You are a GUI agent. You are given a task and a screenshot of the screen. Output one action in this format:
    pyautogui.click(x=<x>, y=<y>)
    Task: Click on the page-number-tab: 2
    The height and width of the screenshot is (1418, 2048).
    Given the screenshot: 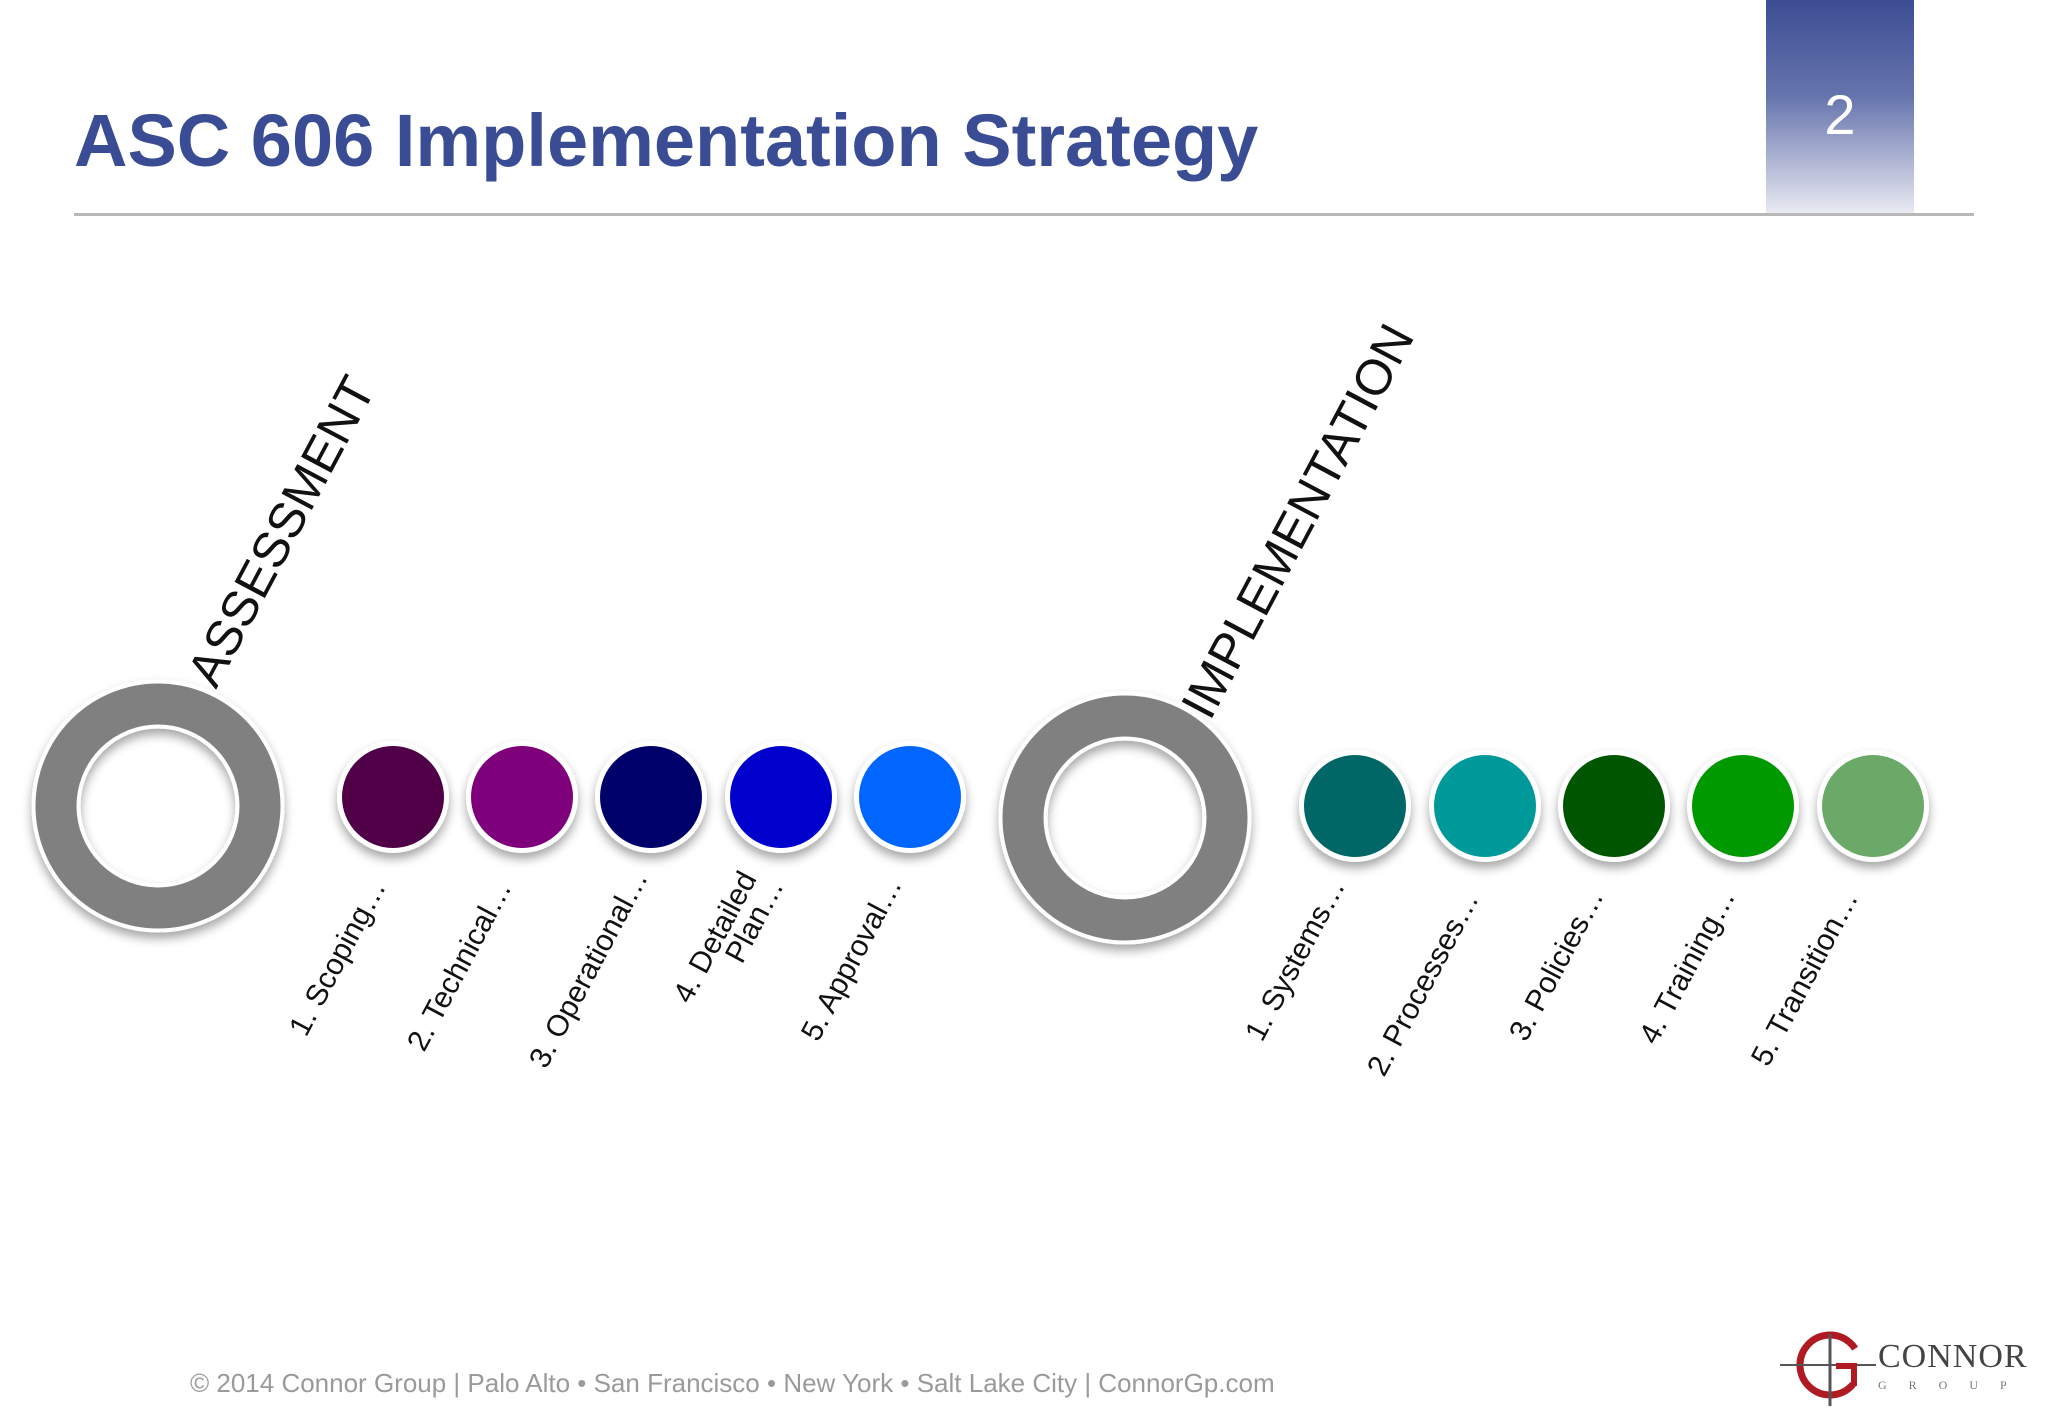 What is the action you would take?
    pyautogui.click(x=1840, y=106)
    